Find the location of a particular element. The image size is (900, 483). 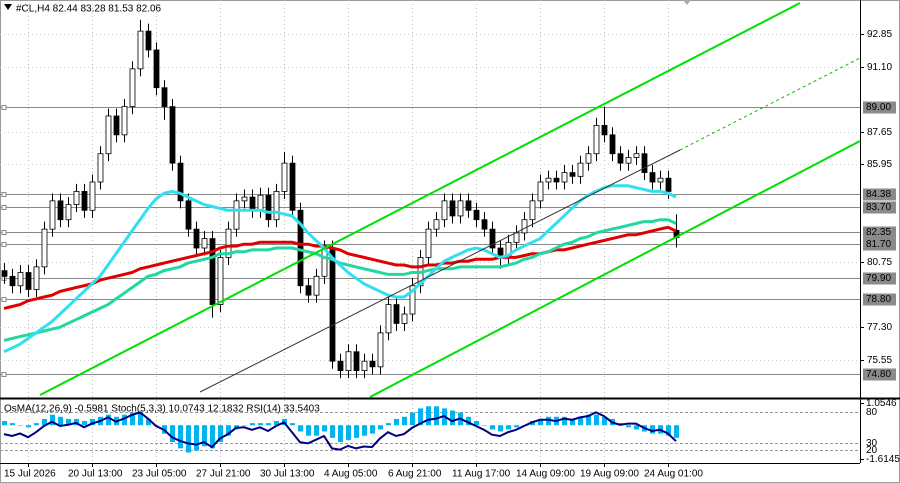

y-tick-label: 91.10 is located at coordinates (879, 67).